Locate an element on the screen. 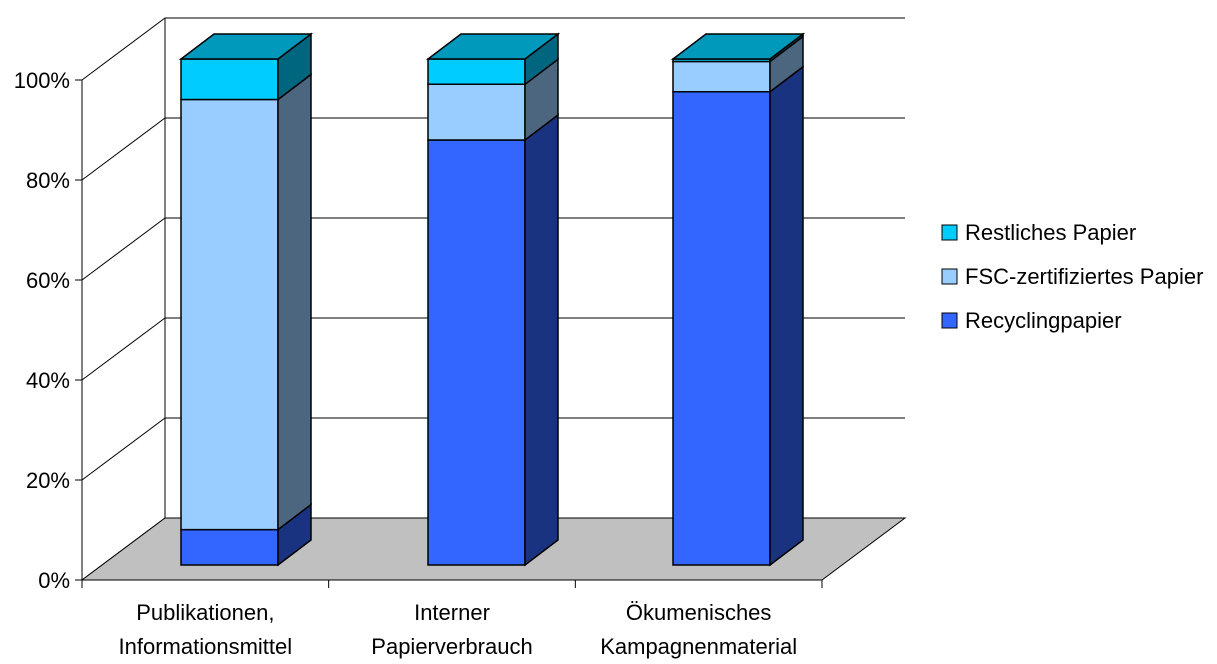 The image size is (1217, 664). legend-label: Restliches Papier is located at coordinates (1050, 232).